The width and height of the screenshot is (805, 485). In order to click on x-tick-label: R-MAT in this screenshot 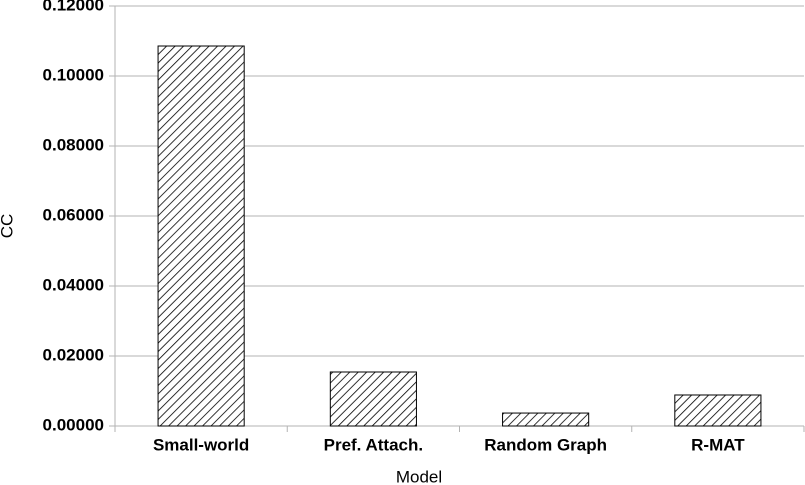, I will do `click(718, 444)`.